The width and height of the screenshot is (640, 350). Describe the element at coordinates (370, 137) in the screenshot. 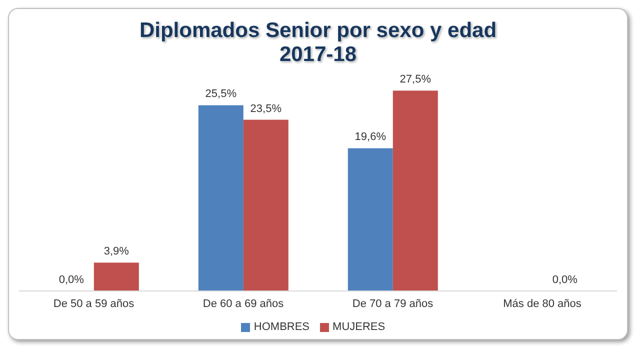

I see `data-label: 19,6%` at that location.